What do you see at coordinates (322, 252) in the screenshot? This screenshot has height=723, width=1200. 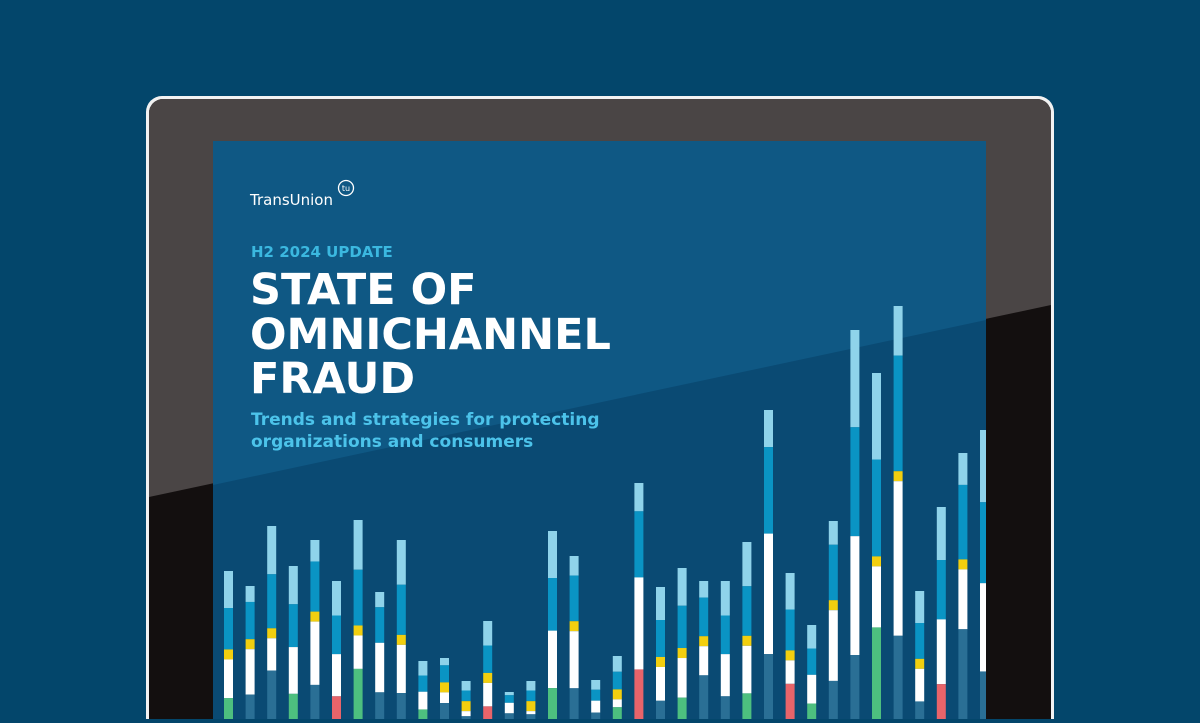 I see `eyebrow: H2 2024 UPDATE` at bounding box center [322, 252].